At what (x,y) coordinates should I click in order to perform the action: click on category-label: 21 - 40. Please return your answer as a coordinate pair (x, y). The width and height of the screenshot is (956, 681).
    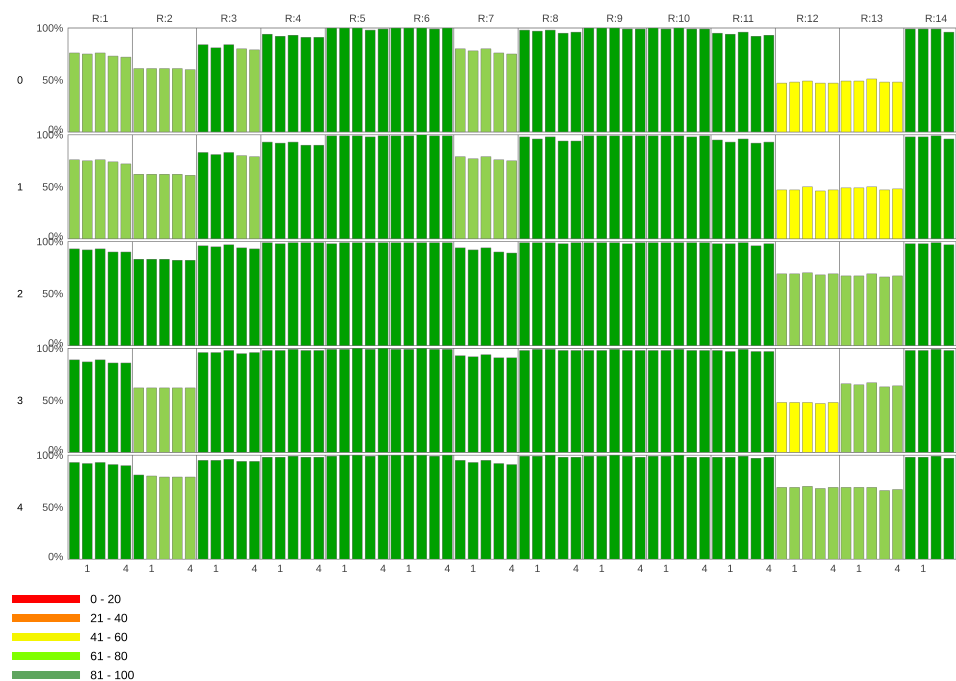
    Looking at the image, I should click on (109, 618).